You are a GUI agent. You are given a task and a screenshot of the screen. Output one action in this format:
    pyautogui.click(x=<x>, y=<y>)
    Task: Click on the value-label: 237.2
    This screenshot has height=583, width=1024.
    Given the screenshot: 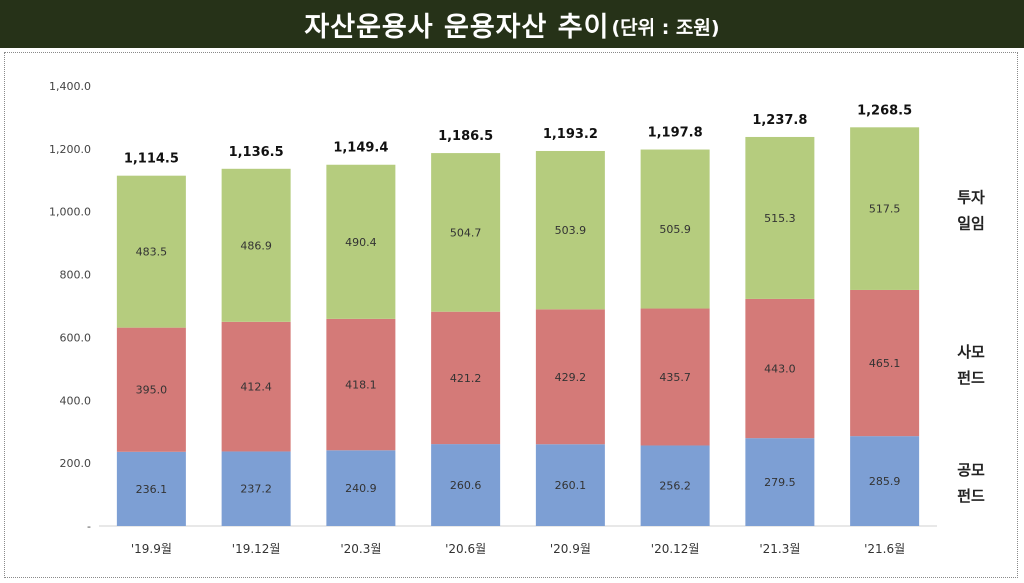 What is the action you would take?
    pyautogui.click(x=256, y=489)
    